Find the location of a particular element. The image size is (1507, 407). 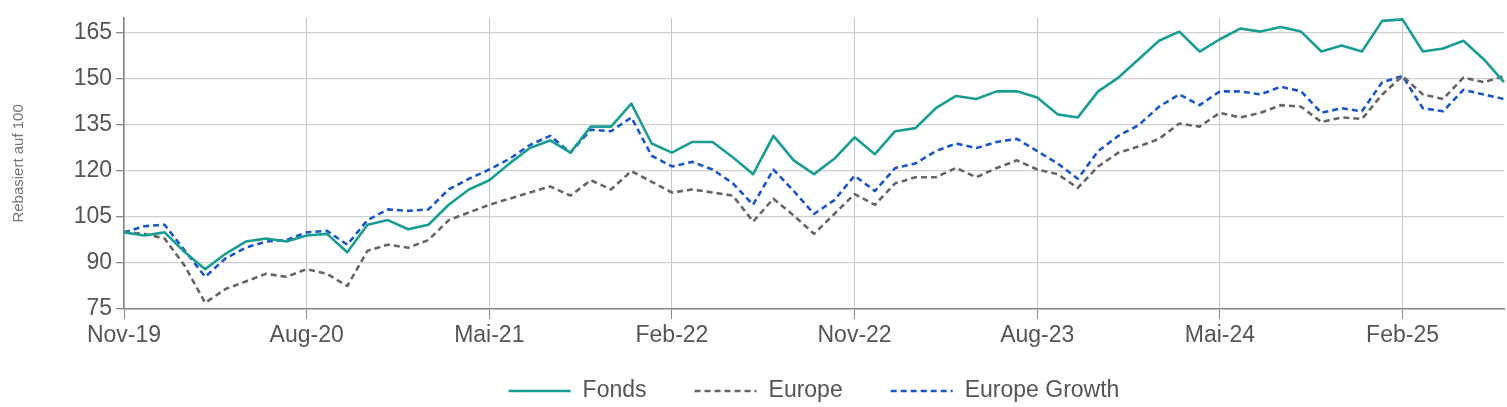

y-tick-label: 120 is located at coordinates (92, 169).